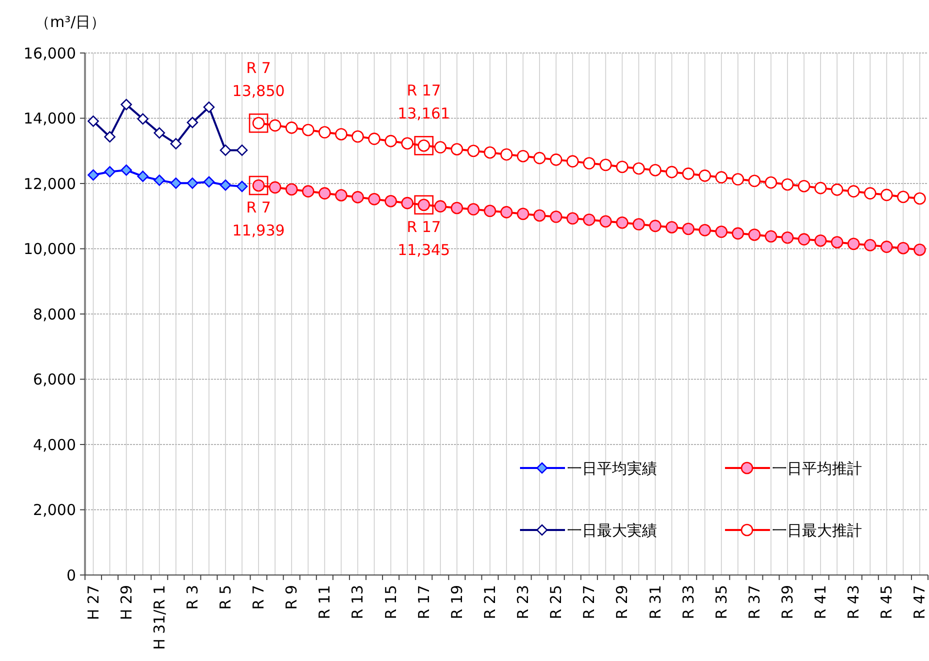 The image size is (929, 661). What do you see at coordinates (589, 602) in the screenshot?
I see `x-tick-label: R 27` at bounding box center [589, 602].